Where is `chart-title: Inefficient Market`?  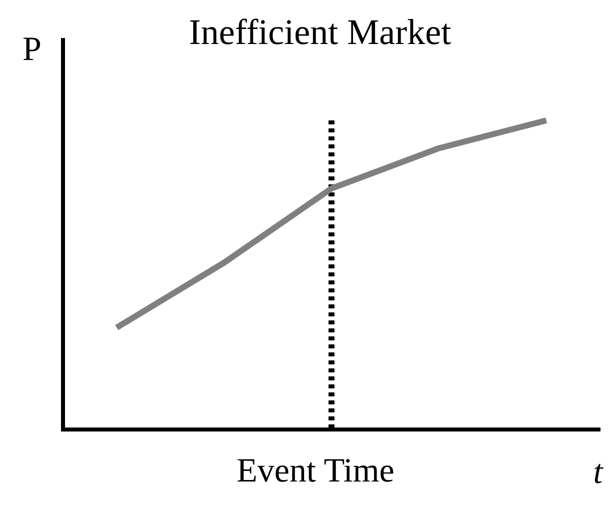 chart-title: Inefficient Market is located at coordinates (320, 32).